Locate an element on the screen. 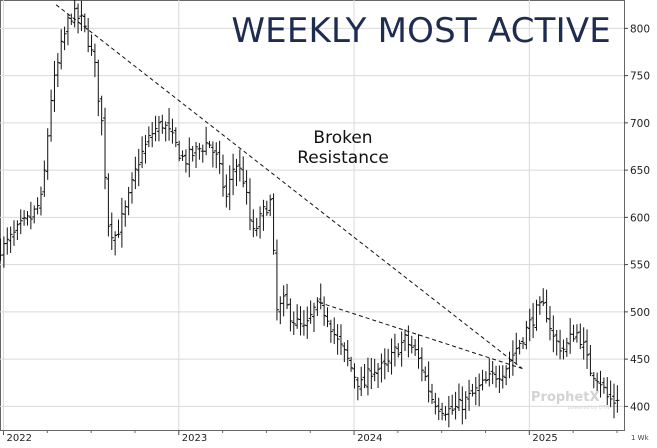 This screenshot has width=657, height=448. y-tick-label: 650 is located at coordinates (640, 171).